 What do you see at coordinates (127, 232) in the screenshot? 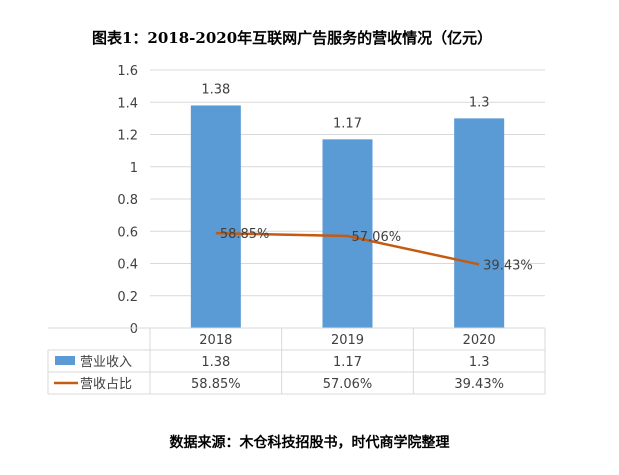
I see `y-tick-label: 0.6` at bounding box center [127, 232].